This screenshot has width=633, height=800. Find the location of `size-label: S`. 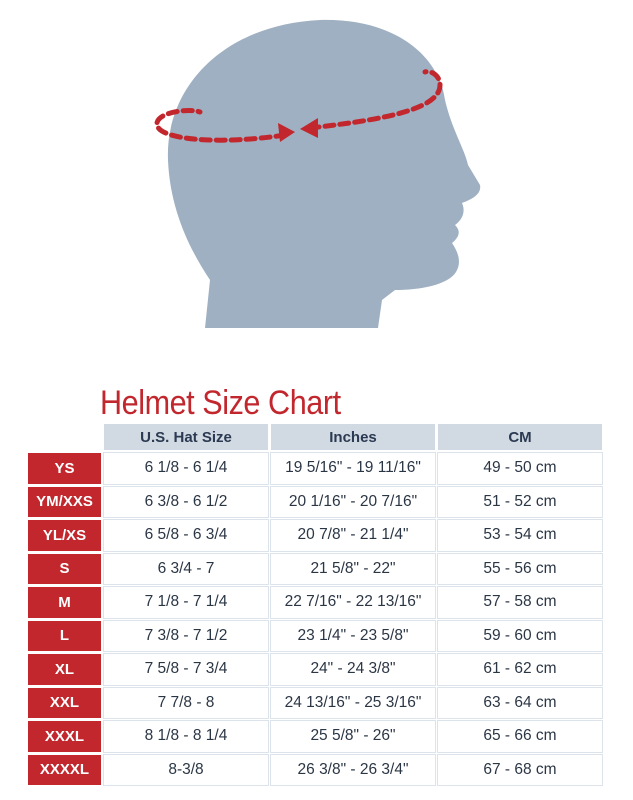

size-label: S is located at coordinates (64, 568).